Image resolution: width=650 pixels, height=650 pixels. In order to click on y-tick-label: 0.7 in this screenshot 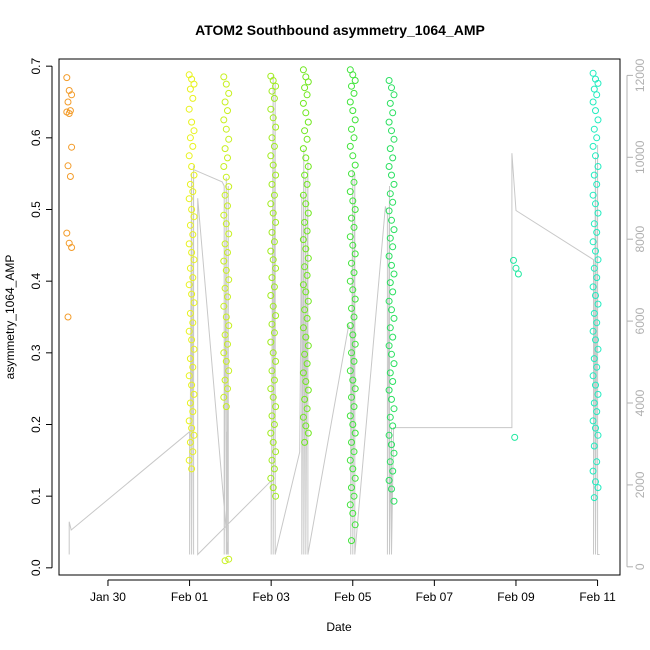, I will do `click(36, 66)`.